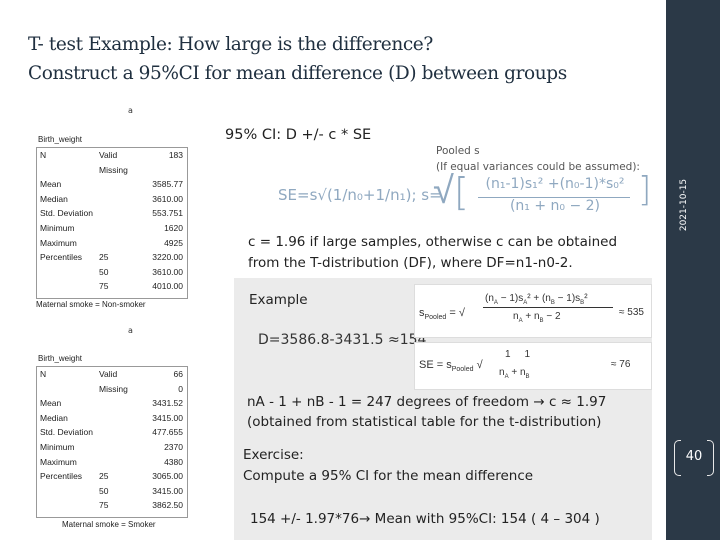  Describe the element at coordinates (167, 476) in the screenshot. I see `table-cell-value: 3065.00` at that location.